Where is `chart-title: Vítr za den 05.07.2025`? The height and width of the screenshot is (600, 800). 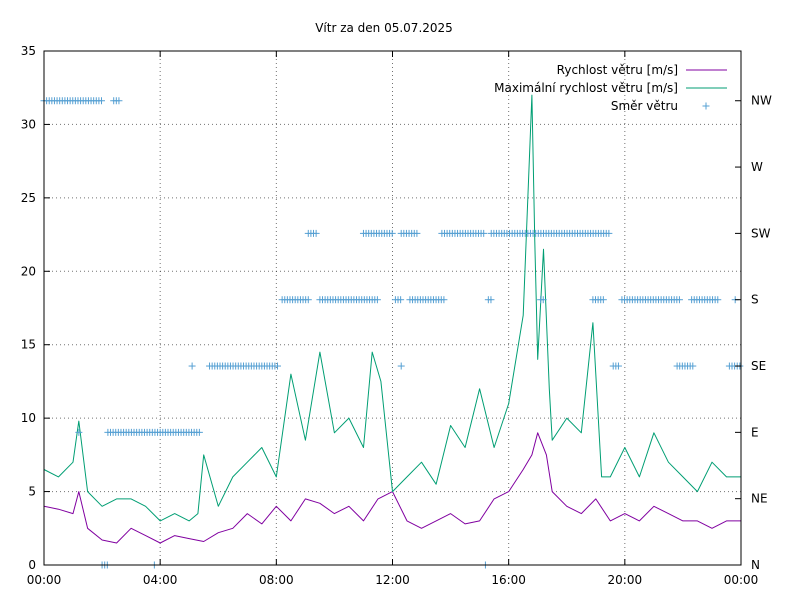 chart-title: Vítr za den 05.07.2025 is located at coordinates (384, 28).